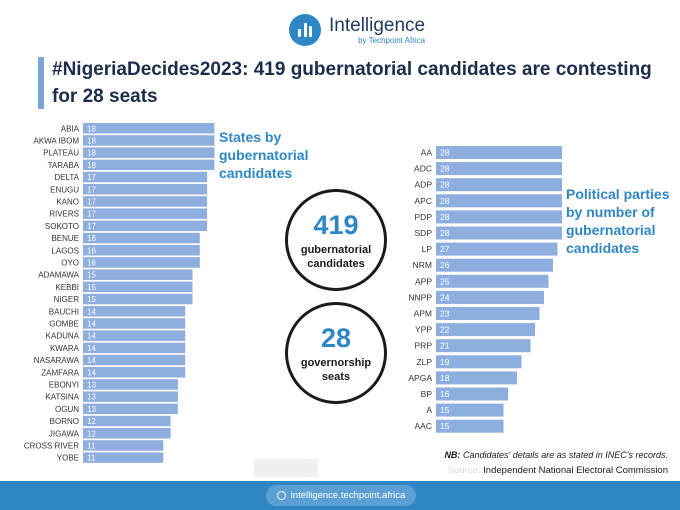 The height and width of the screenshot is (510, 680). I want to click on party-category-label: YPP, so click(423, 330).